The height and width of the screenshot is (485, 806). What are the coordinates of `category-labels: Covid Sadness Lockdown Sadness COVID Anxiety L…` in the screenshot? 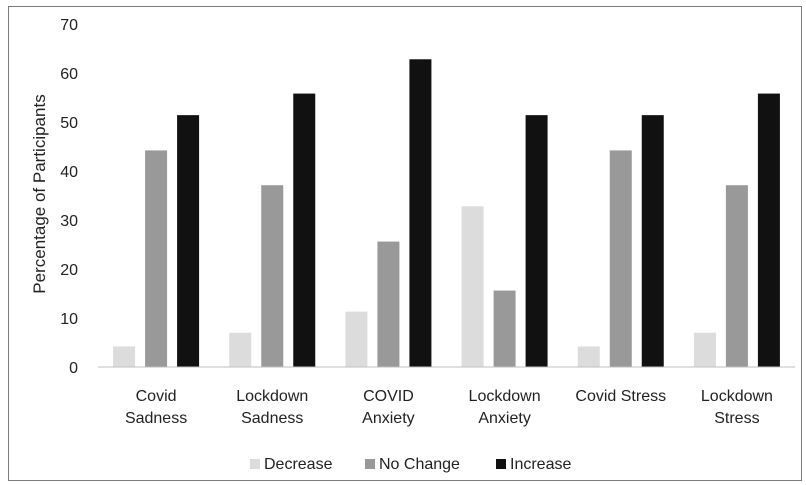 It's located at (449, 407).